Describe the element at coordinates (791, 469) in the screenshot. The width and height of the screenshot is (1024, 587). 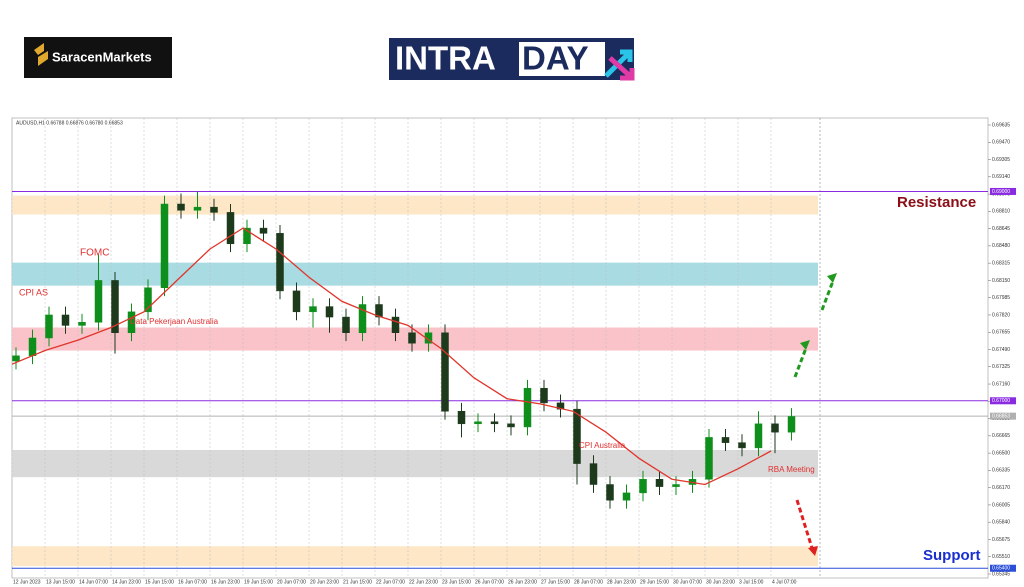
I see `event-annotation: RBA Meeting` at that location.